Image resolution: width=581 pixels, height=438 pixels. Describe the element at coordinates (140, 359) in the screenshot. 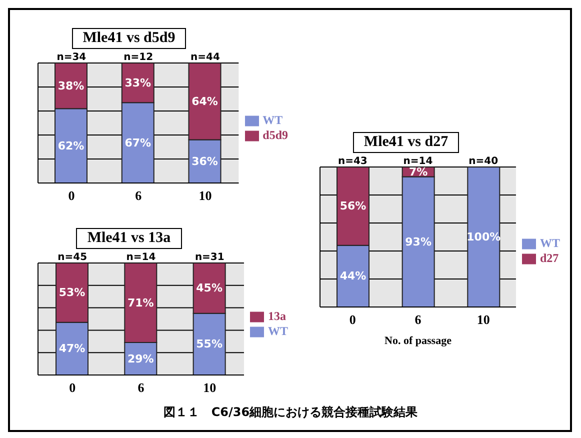

I see `data-label: 29%` at that location.